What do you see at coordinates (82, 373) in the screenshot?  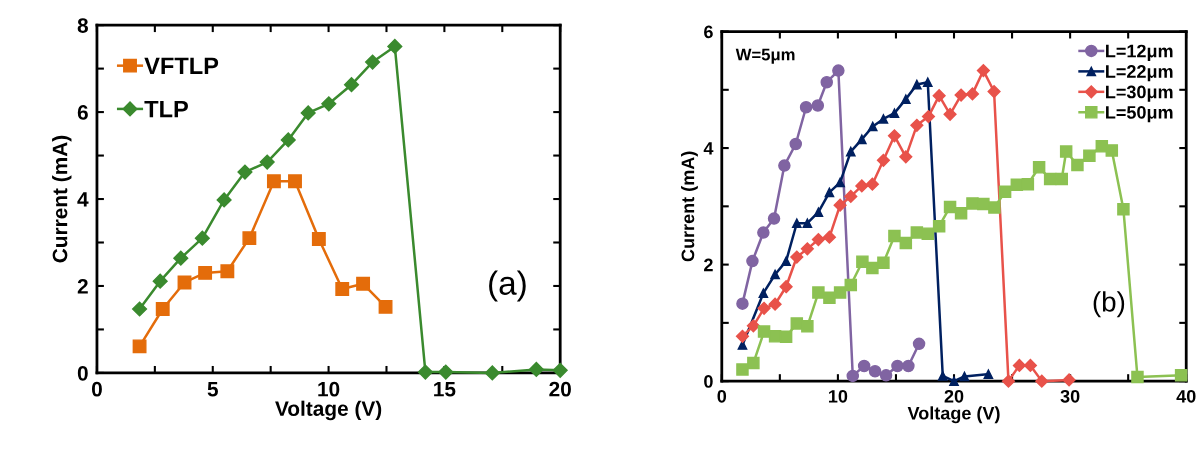 I see `y-tick-label: 0` at bounding box center [82, 373].